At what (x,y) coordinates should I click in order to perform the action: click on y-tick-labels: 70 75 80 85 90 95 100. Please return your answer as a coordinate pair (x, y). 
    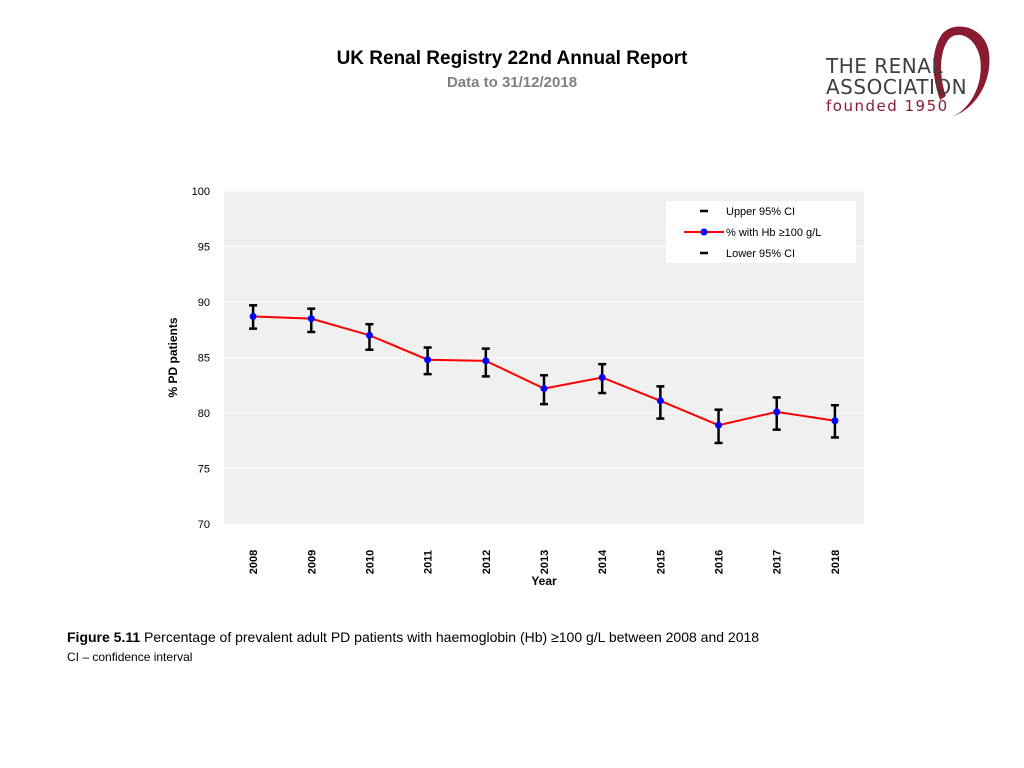
    Looking at the image, I should click on (201, 358).